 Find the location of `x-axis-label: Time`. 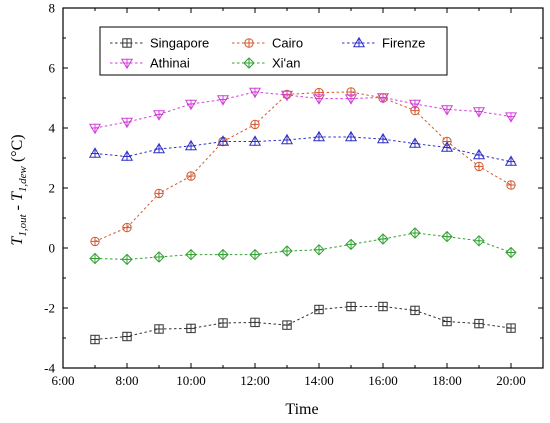

x-axis-label: Time is located at coordinates (301, 409).